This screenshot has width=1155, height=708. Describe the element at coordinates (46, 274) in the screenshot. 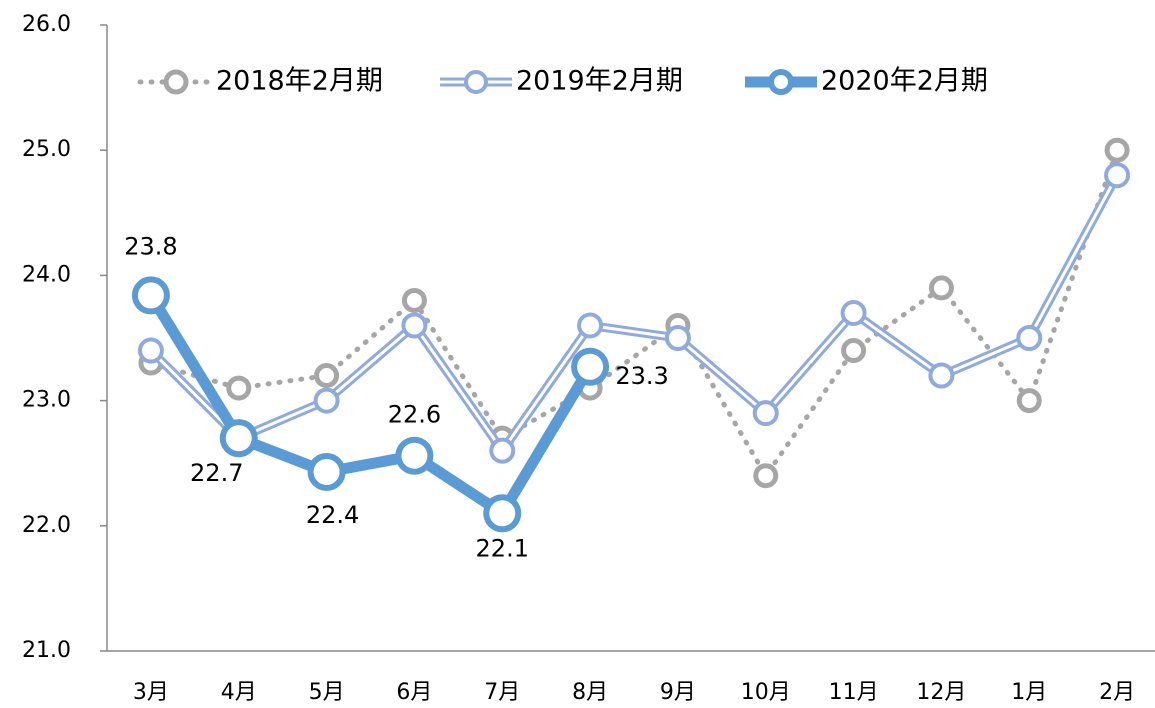

I see `y-tick-label: 24.0` at that location.